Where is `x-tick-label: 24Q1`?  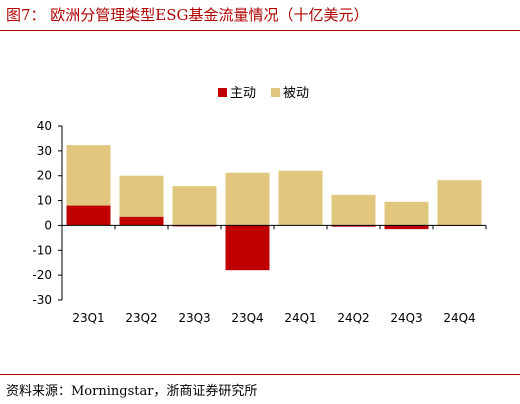
x-tick-label: 24Q1 is located at coordinates (300, 318).